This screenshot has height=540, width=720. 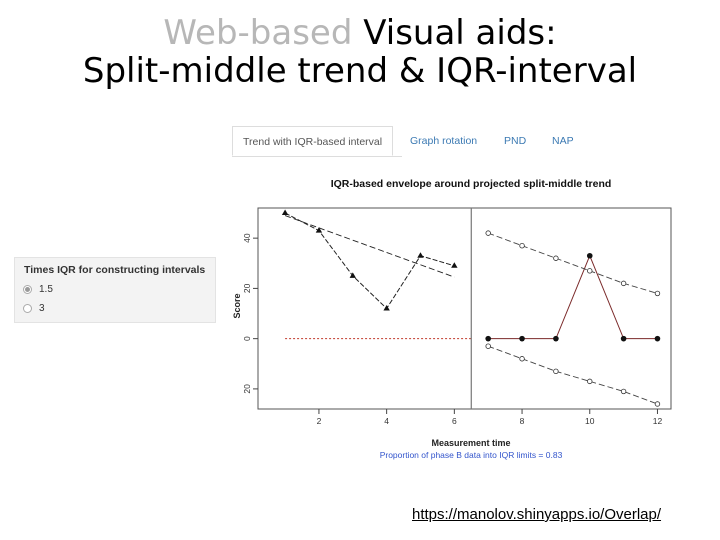 What do you see at coordinates (247, 338) in the screenshot?
I see `y-tick-label: 0` at bounding box center [247, 338].